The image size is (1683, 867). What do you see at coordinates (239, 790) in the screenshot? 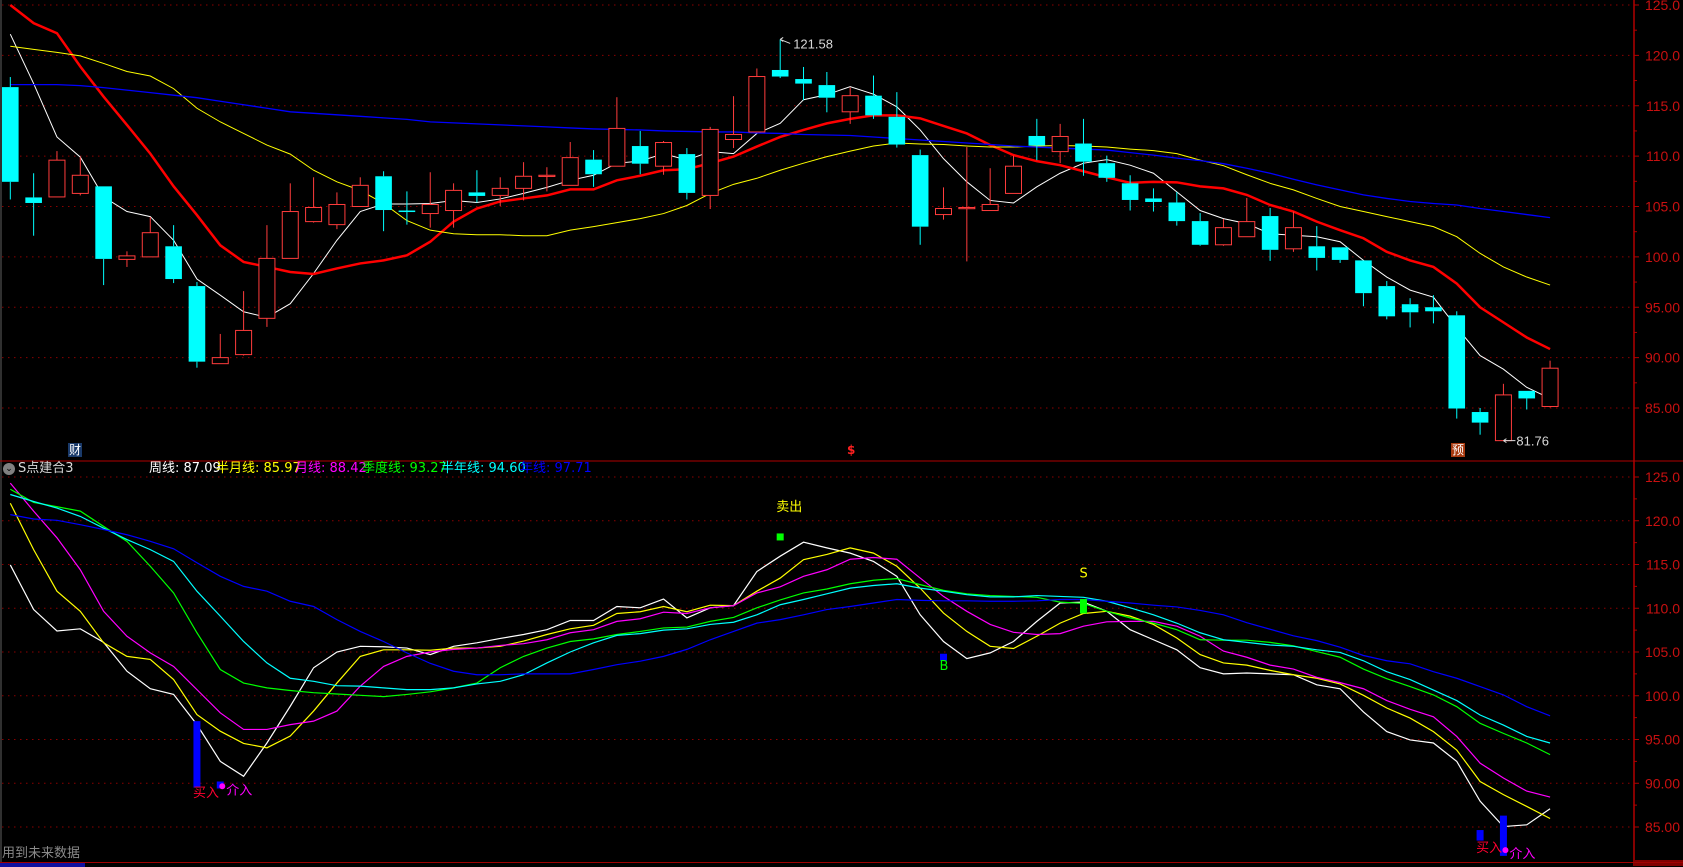
I see `signal-label: 介入` at bounding box center [239, 790].